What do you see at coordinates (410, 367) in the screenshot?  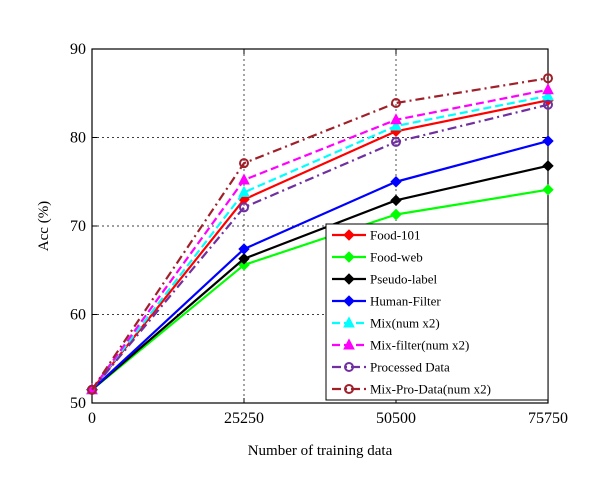 I see `legend-label: Processed Data` at bounding box center [410, 367].